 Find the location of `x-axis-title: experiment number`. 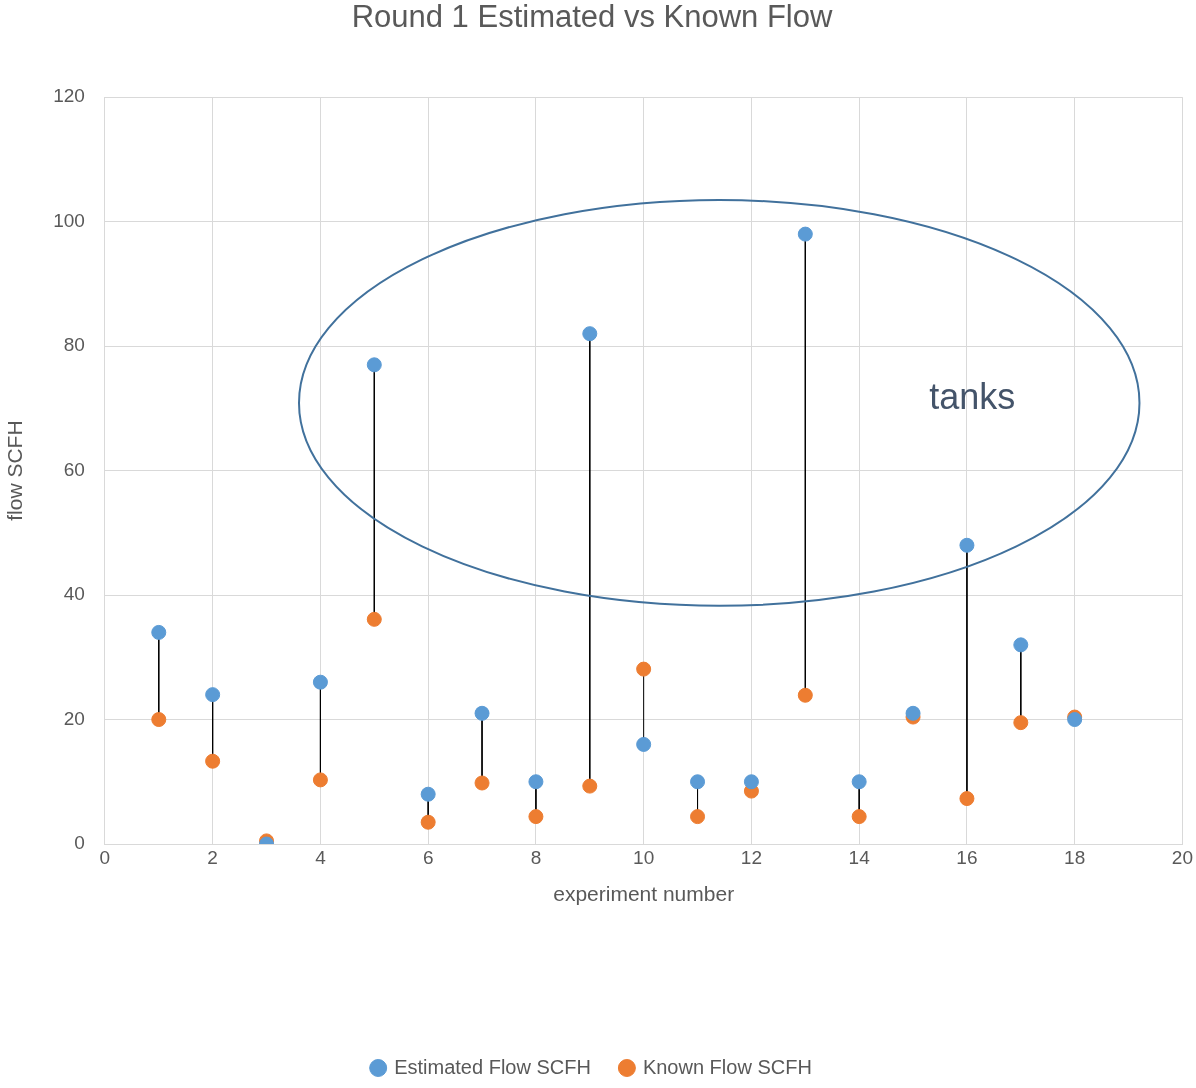

x-axis-title: experiment number is located at coordinates (644, 894).